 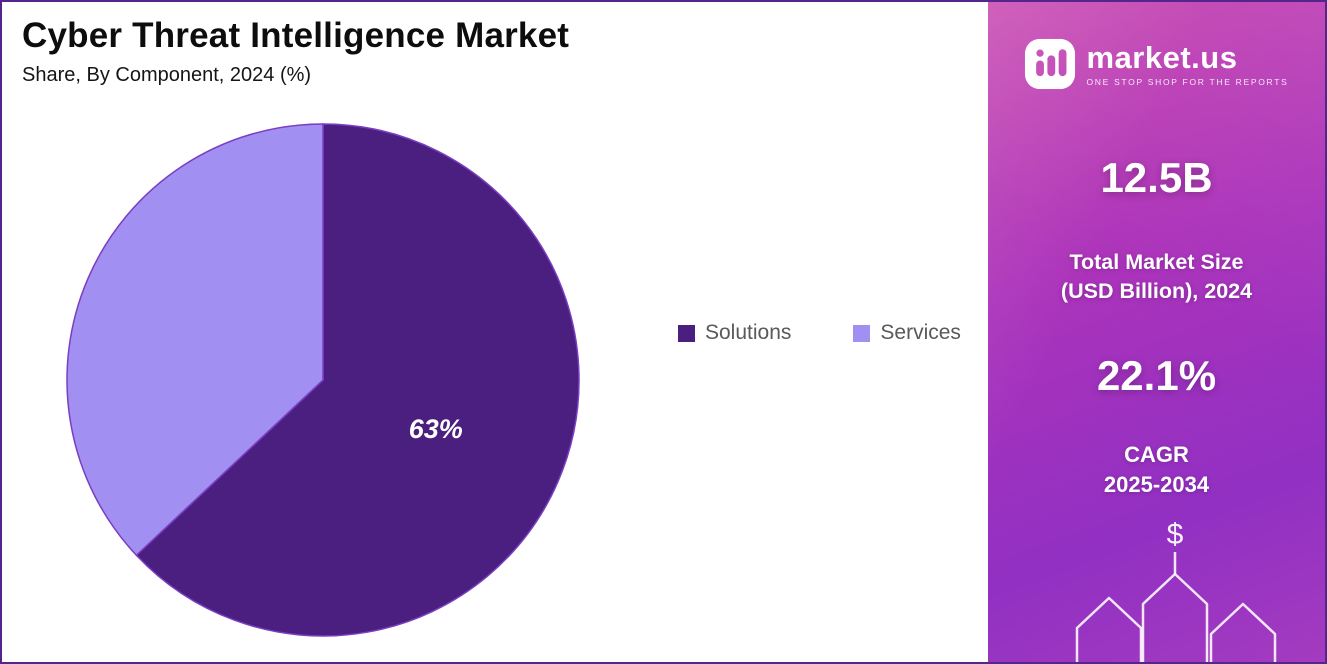 What do you see at coordinates (436, 429) in the screenshot?
I see `pie-slice-label: 63%` at bounding box center [436, 429].